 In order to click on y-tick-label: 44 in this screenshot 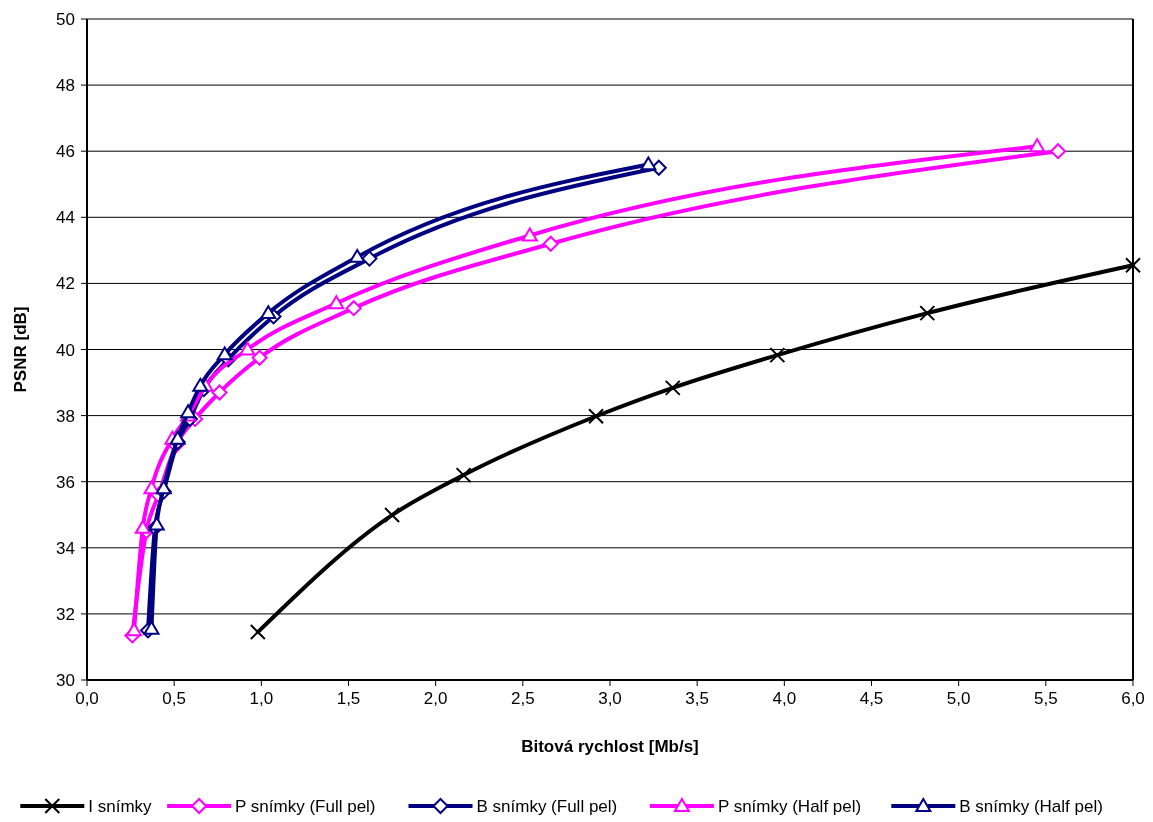, I will do `click(65, 218)`.